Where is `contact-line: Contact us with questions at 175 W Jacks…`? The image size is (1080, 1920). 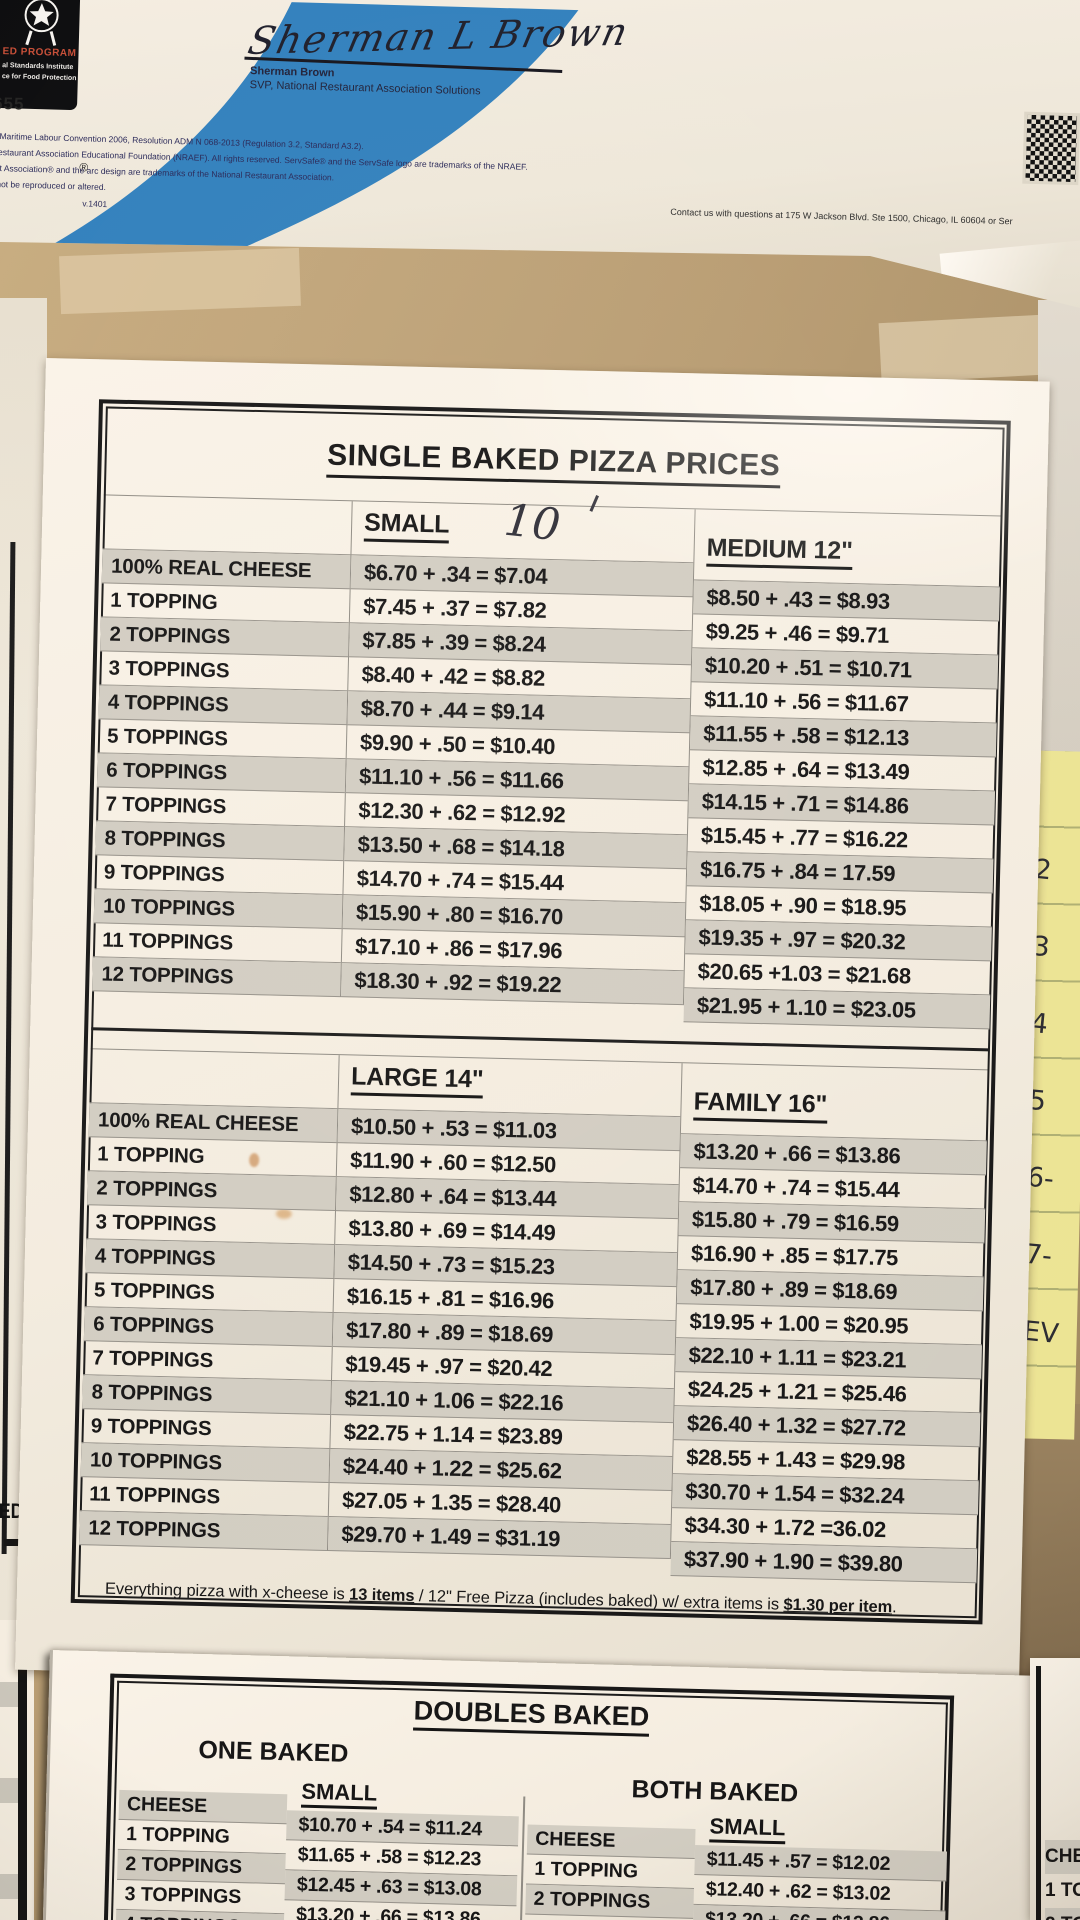 contact-line: Contact us with questions at 175 W Jacks… is located at coordinates (841, 216).